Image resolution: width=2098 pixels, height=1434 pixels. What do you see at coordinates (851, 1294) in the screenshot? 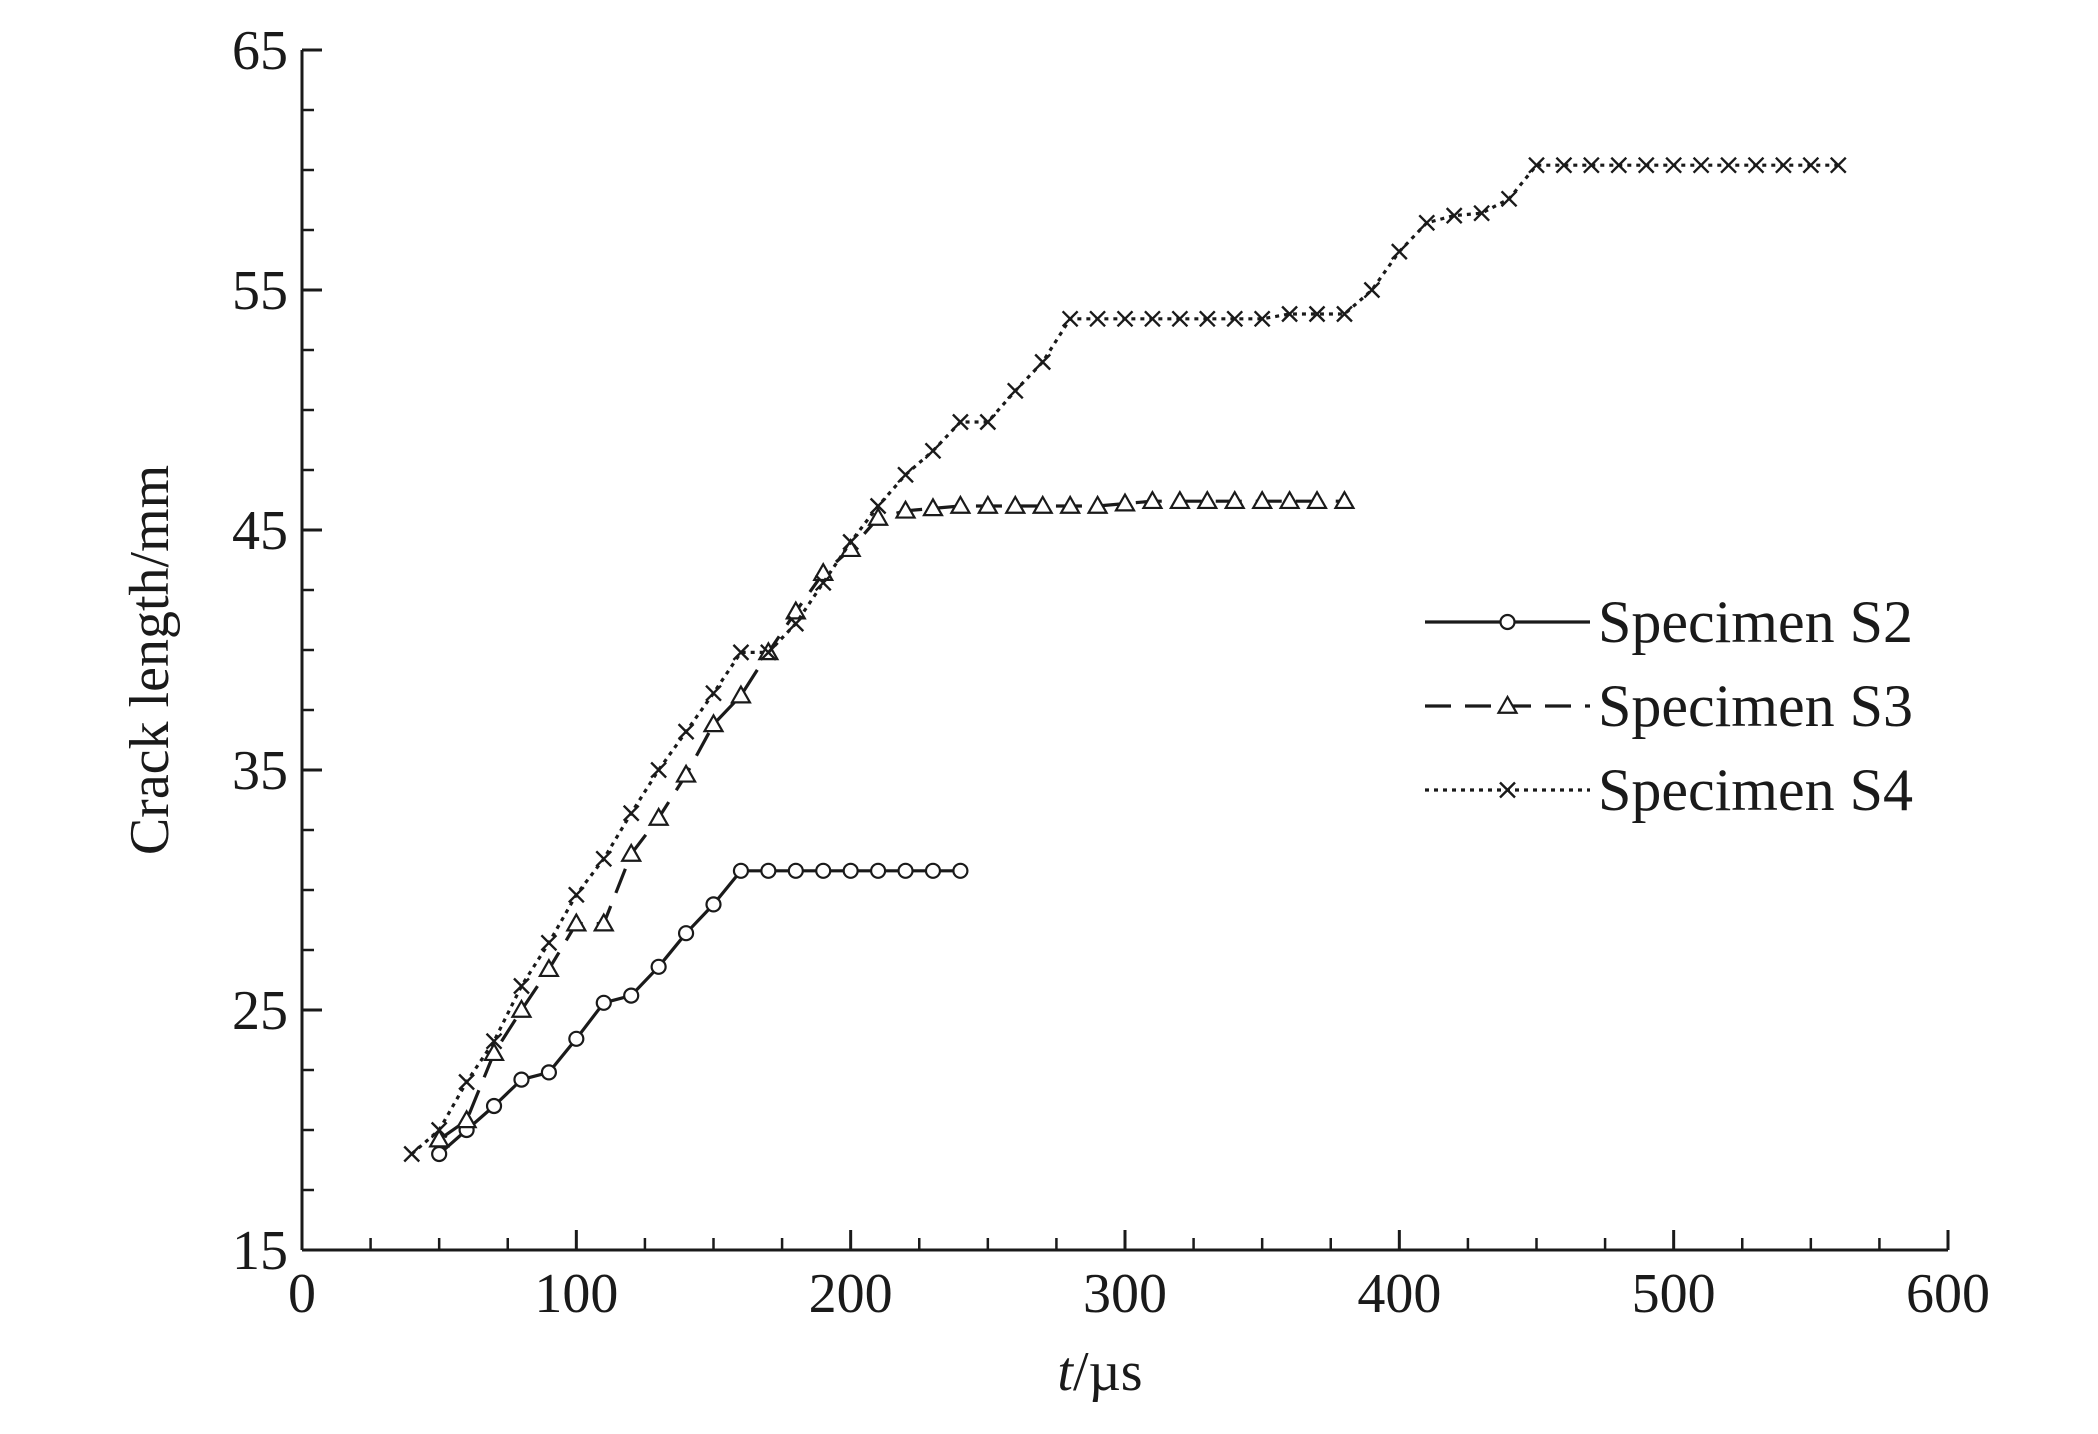
I see `x-tick-label: 200` at bounding box center [851, 1294].